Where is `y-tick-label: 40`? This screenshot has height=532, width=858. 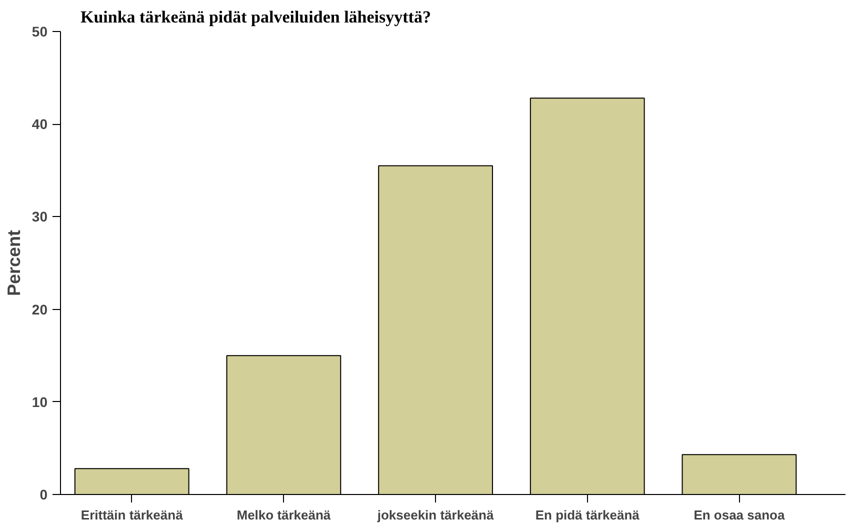 y-tick-label: 40 is located at coordinates (40, 124).